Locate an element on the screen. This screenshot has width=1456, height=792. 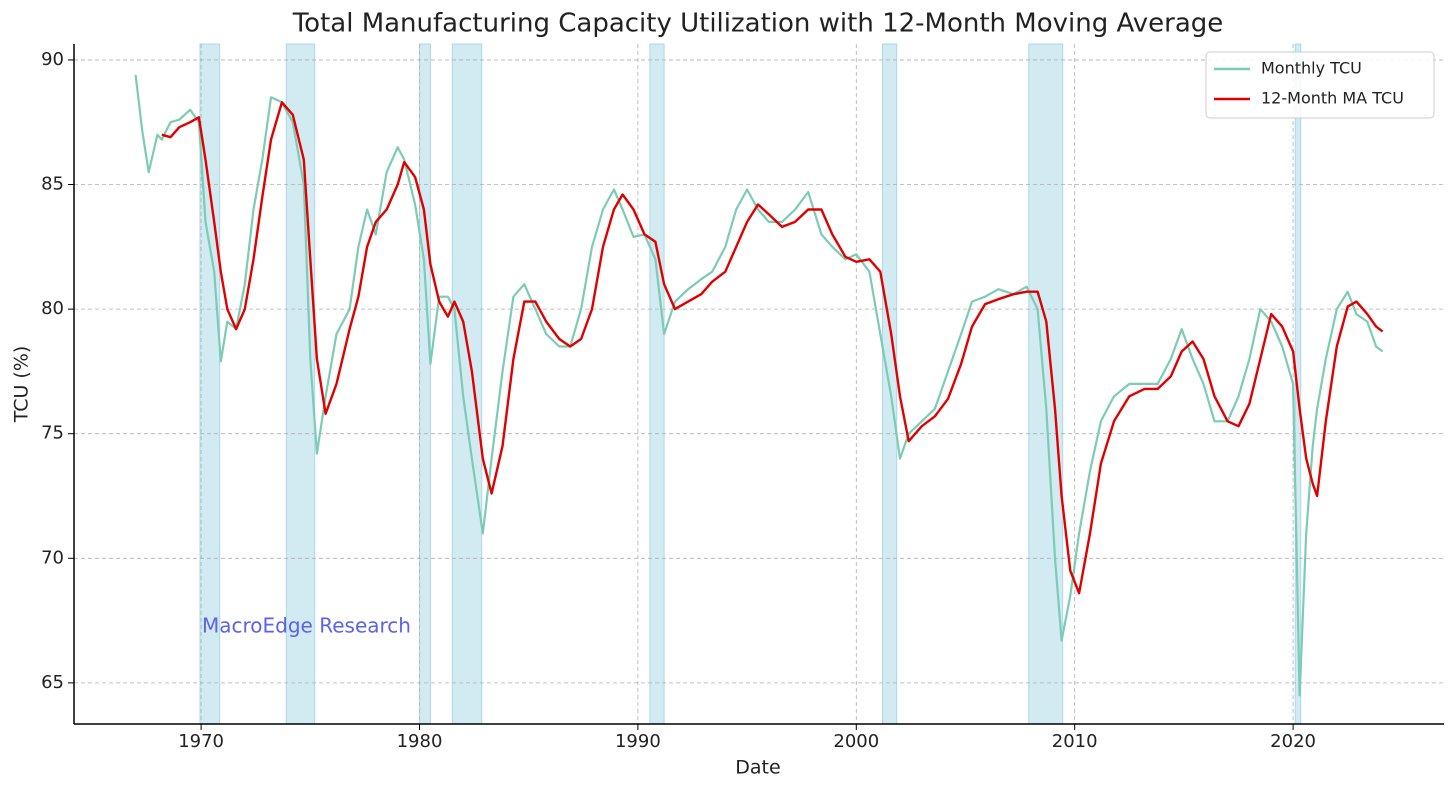
legend-box is located at coordinates (1320, 85).